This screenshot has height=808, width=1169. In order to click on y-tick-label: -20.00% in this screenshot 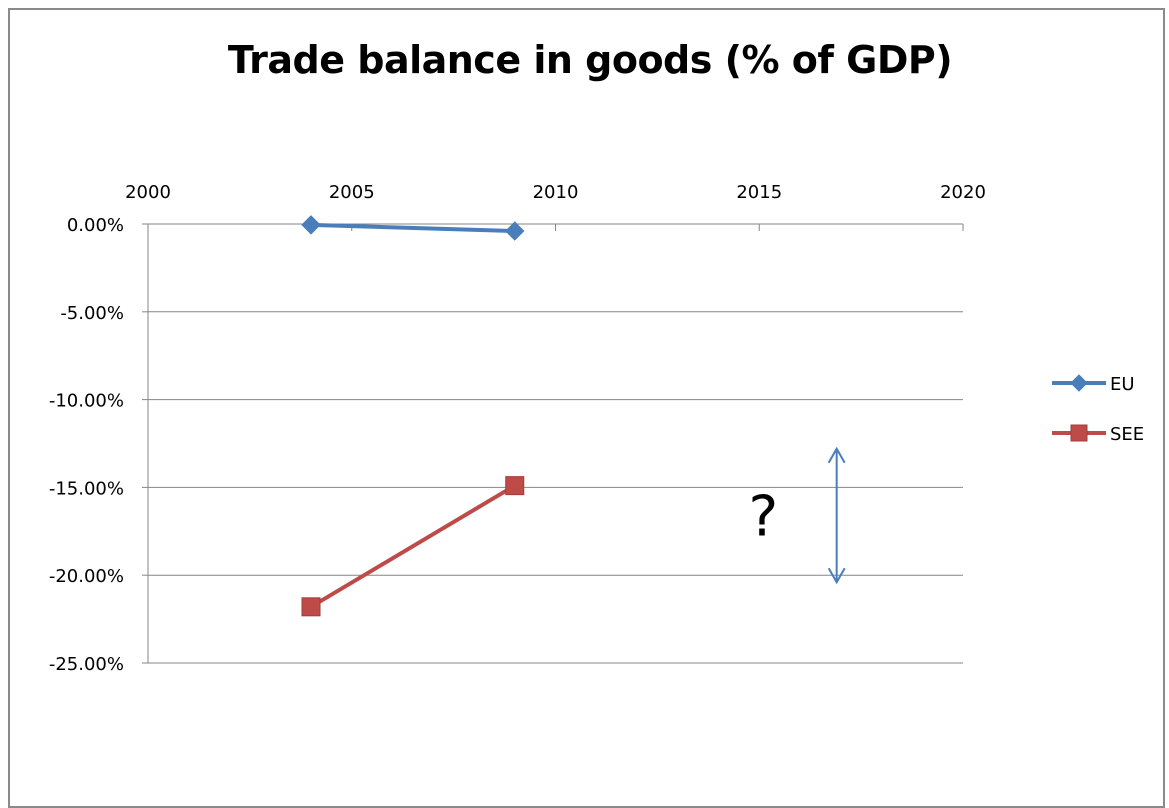, I will do `click(86, 576)`.